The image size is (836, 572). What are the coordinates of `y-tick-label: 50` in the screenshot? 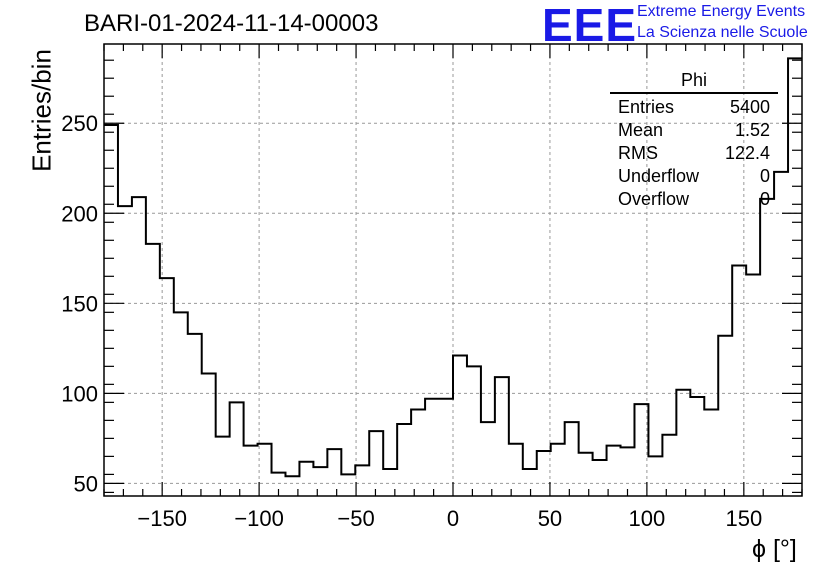 It's located at (86, 483).